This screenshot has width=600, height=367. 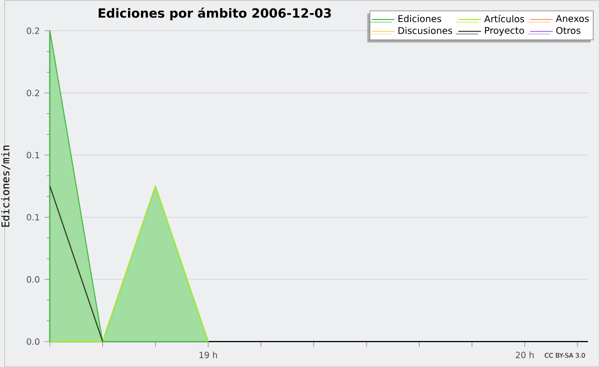 What do you see at coordinates (420, 18) in the screenshot?
I see `legend-label: Ediciones` at bounding box center [420, 18].